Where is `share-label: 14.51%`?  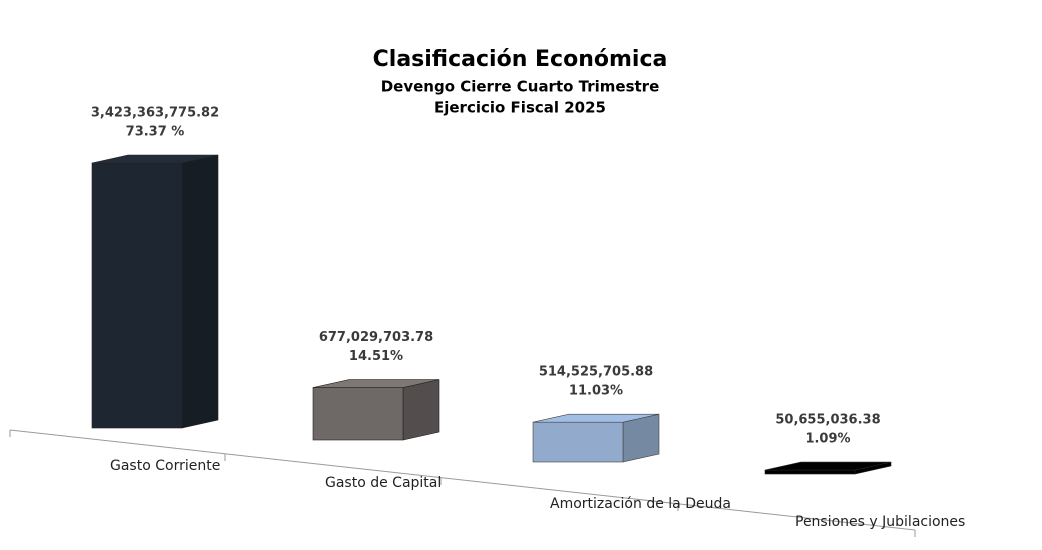 share-label: 14.51% is located at coordinates (376, 356).